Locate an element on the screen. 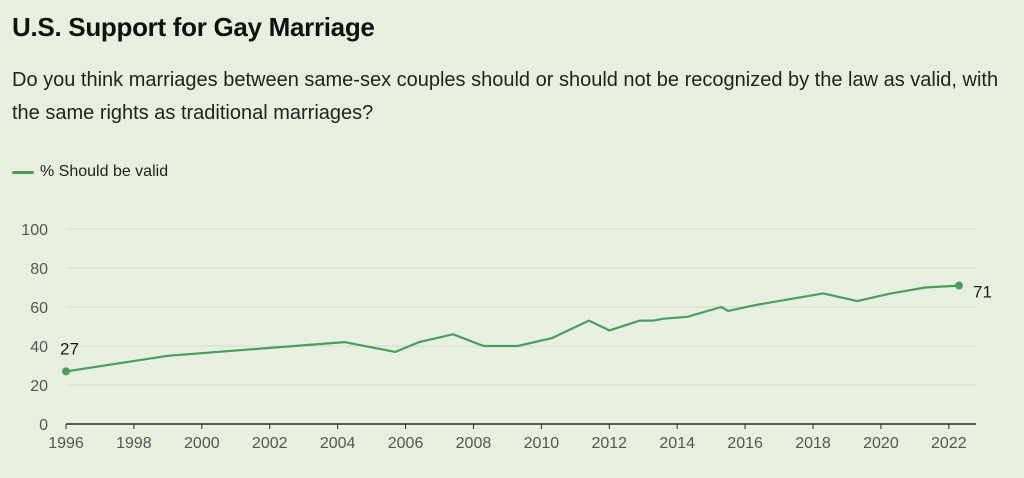 The width and height of the screenshot is (1024, 478). x-tick-label-2010: 2010 is located at coordinates (542, 443).